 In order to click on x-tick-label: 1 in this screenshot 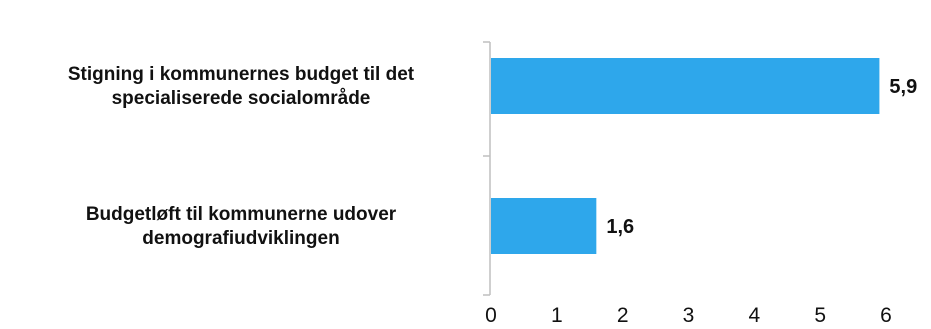, I will do `click(557, 315)`.